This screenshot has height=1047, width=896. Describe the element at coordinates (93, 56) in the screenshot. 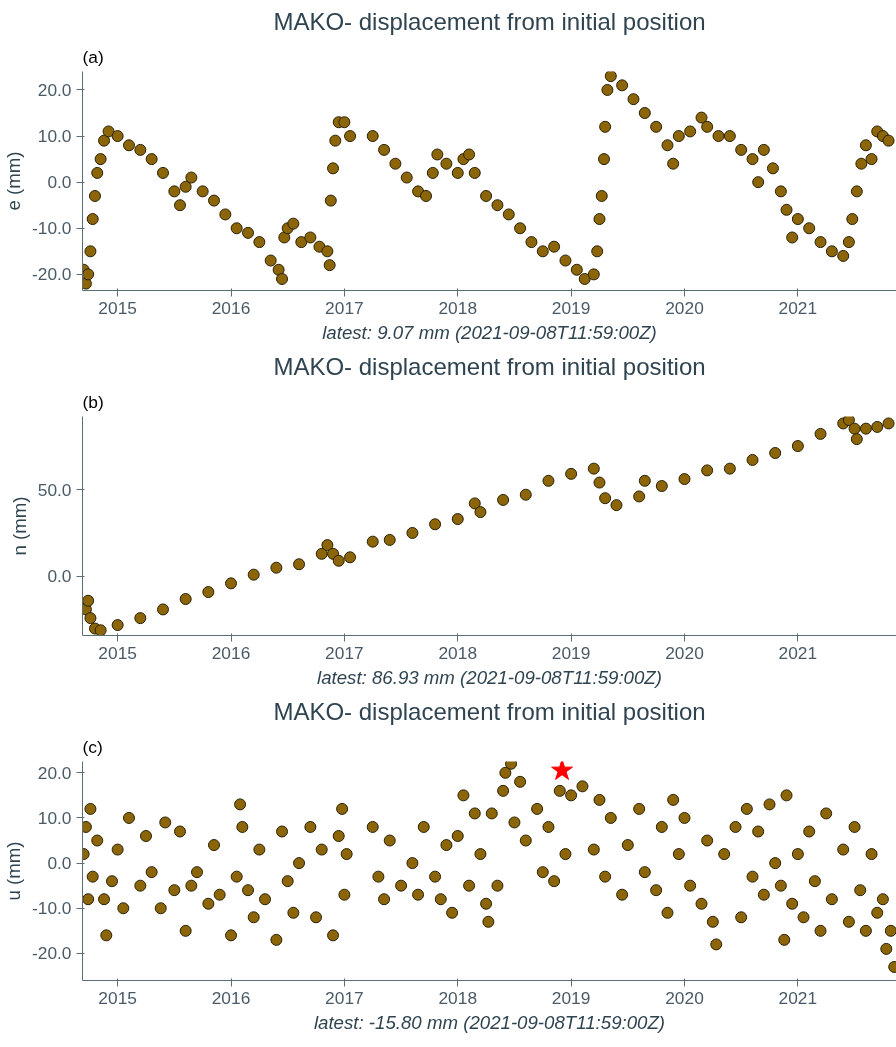

I see `text: (a)` at that location.